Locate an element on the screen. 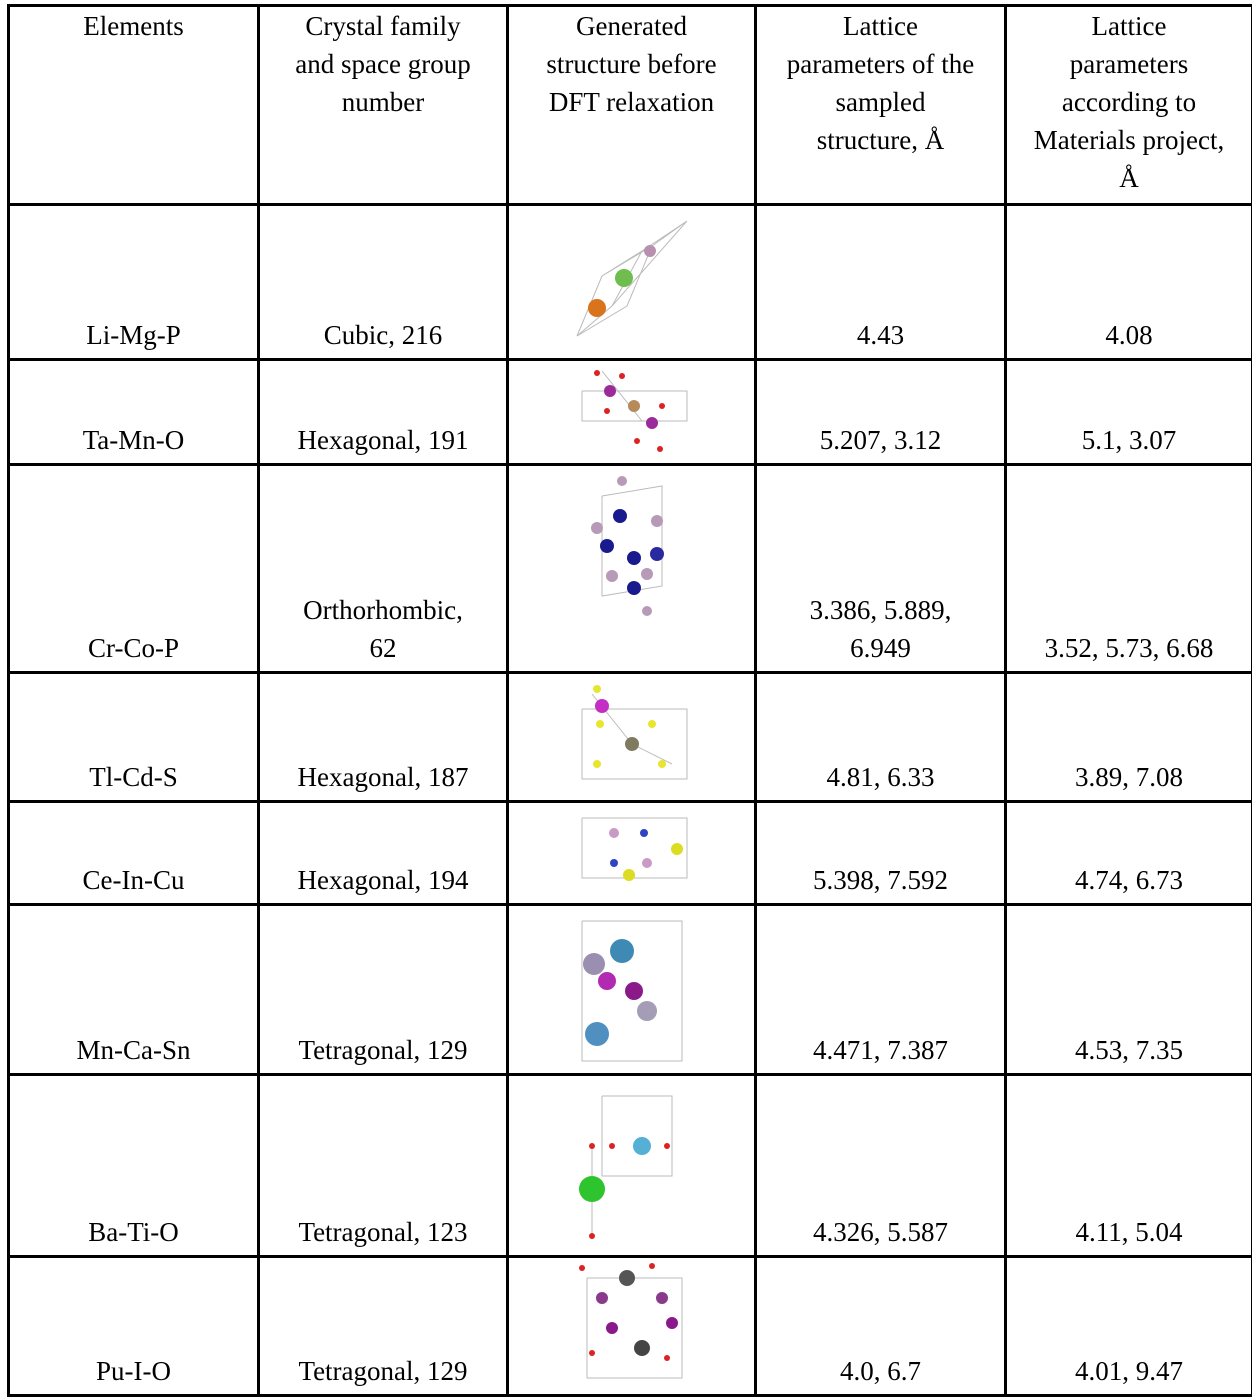 This screenshot has height=1397, width=1252. cell-text: 3.52, 5.73, 6.68 is located at coordinates (1129, 648).